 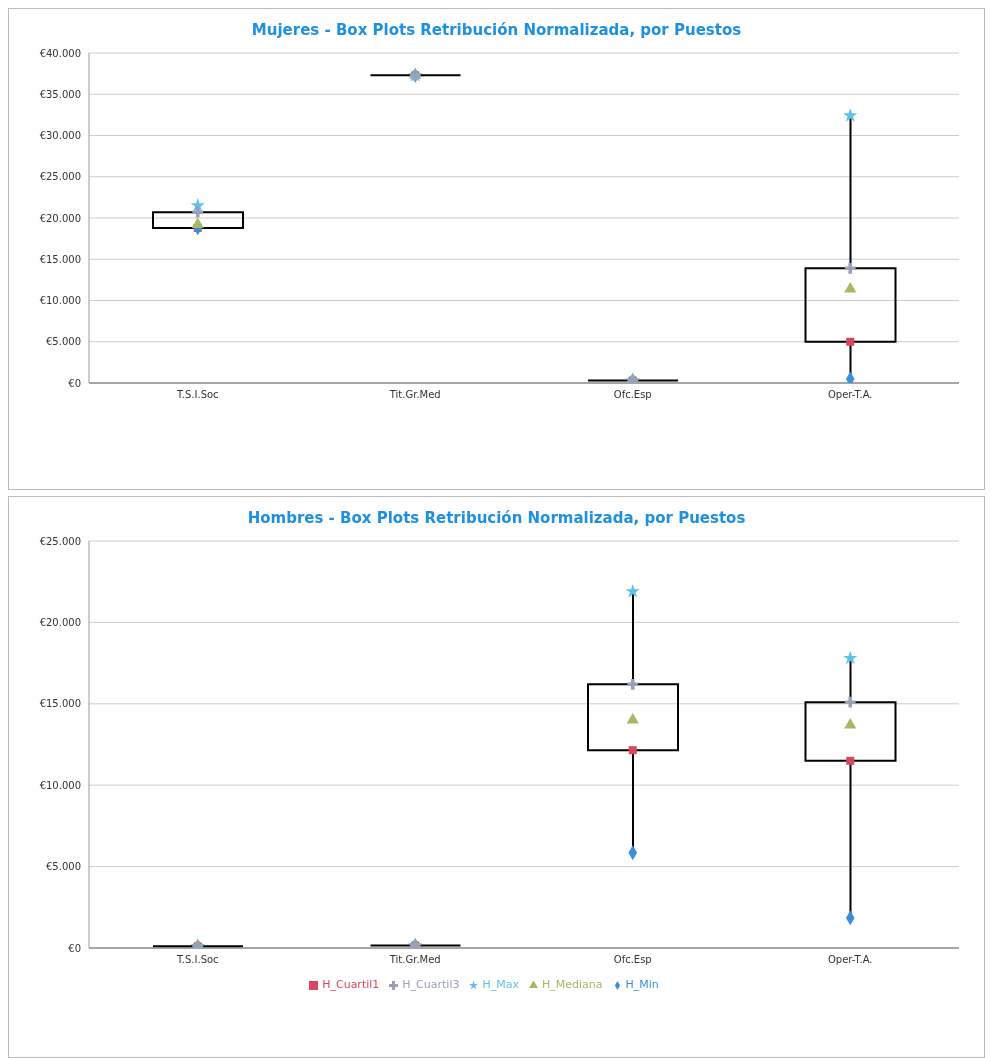 I want to click on legend-label: H_Min, so click(x=642, y=984).